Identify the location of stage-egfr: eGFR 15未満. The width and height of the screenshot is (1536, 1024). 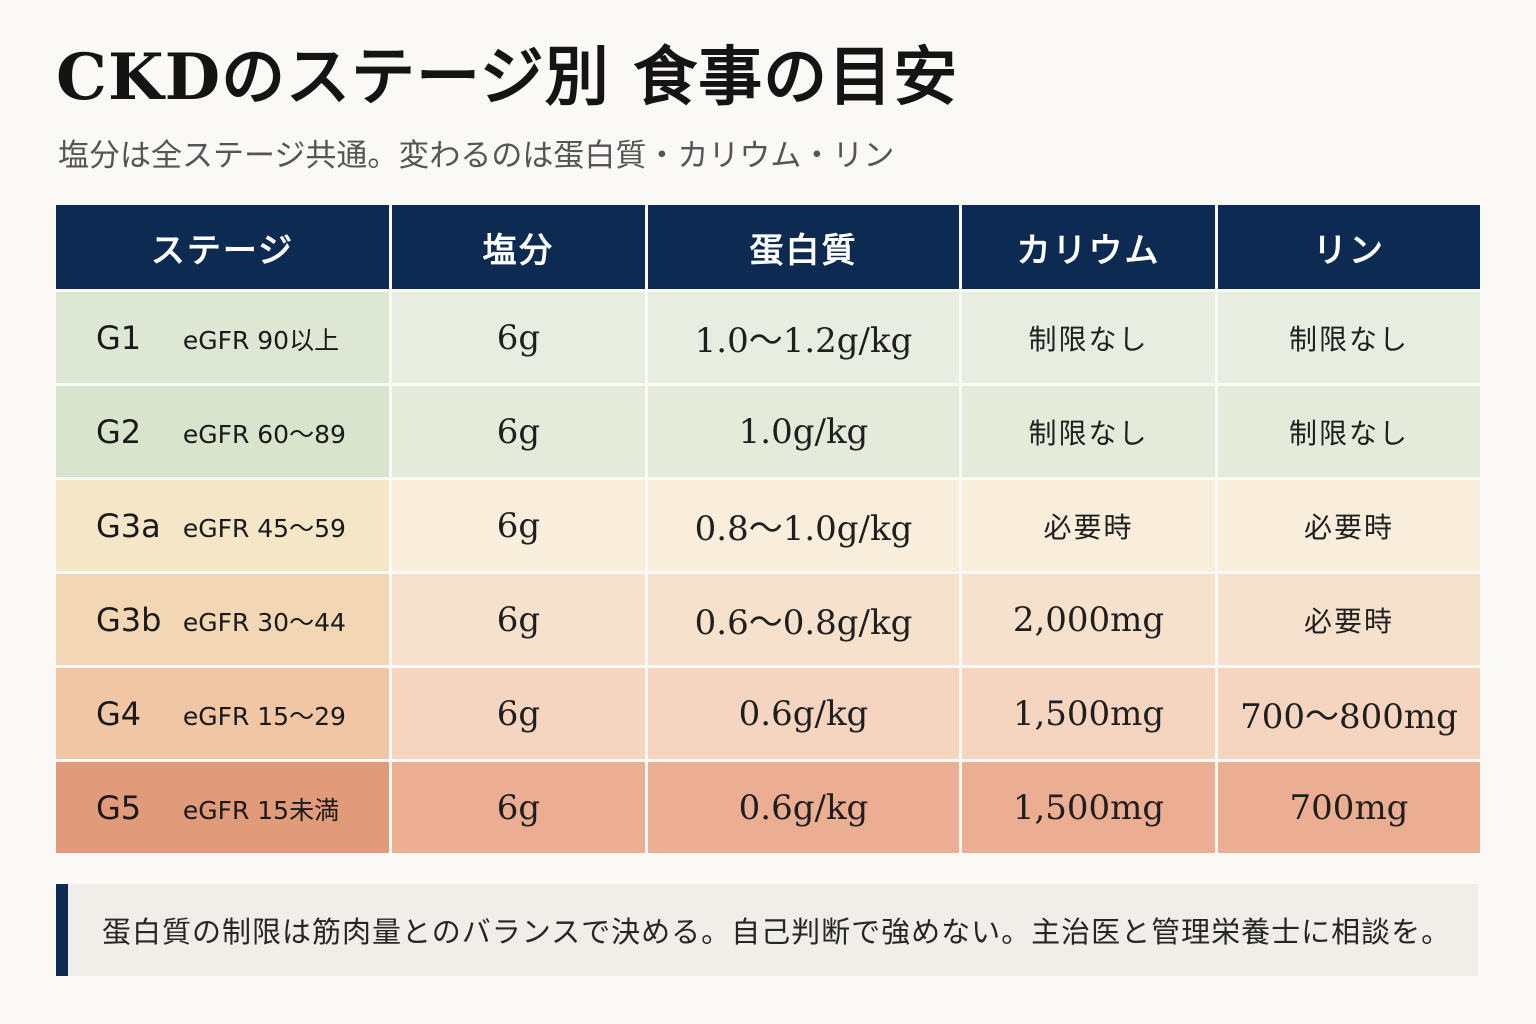
(261, 810).